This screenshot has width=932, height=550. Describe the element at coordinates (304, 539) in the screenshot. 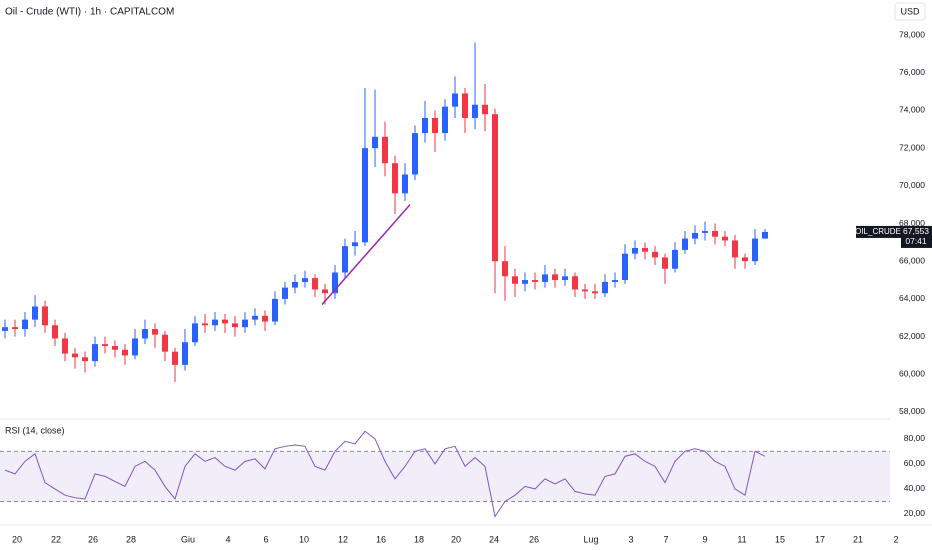

I see `x-tick-label: 10` at that location.